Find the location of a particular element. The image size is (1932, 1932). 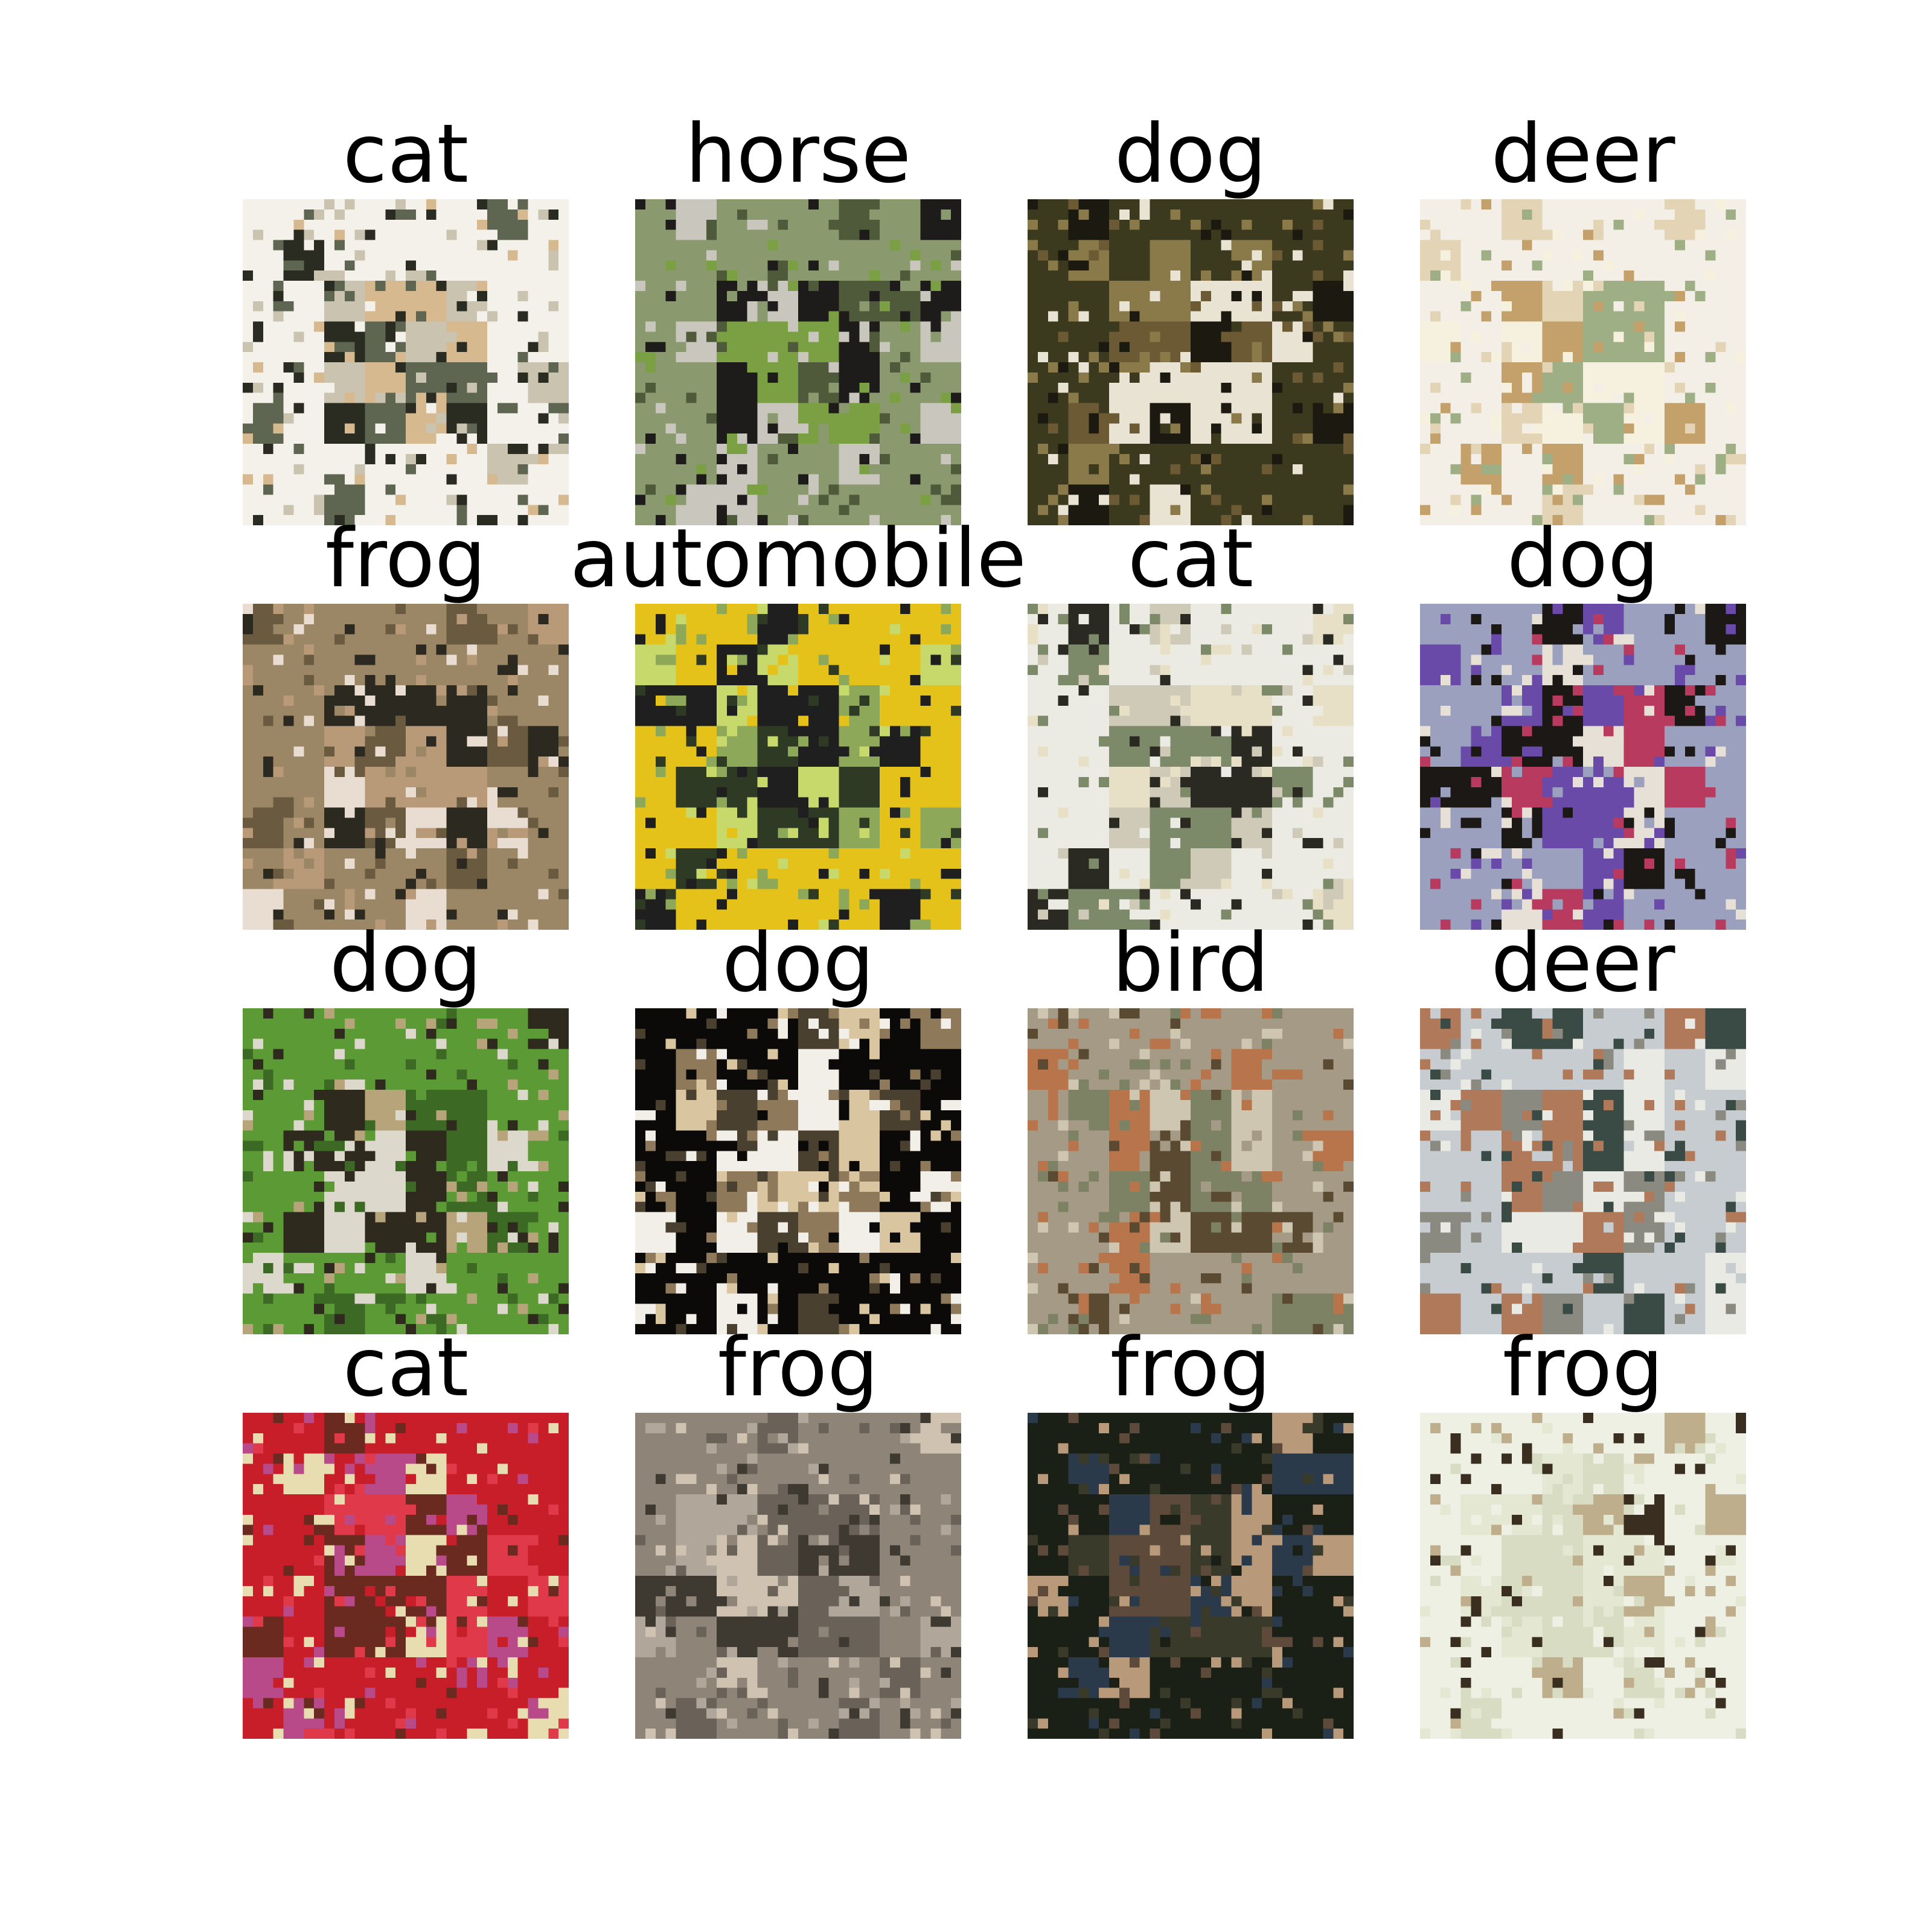

panel-label: horse is located at coordinates (798, 154).